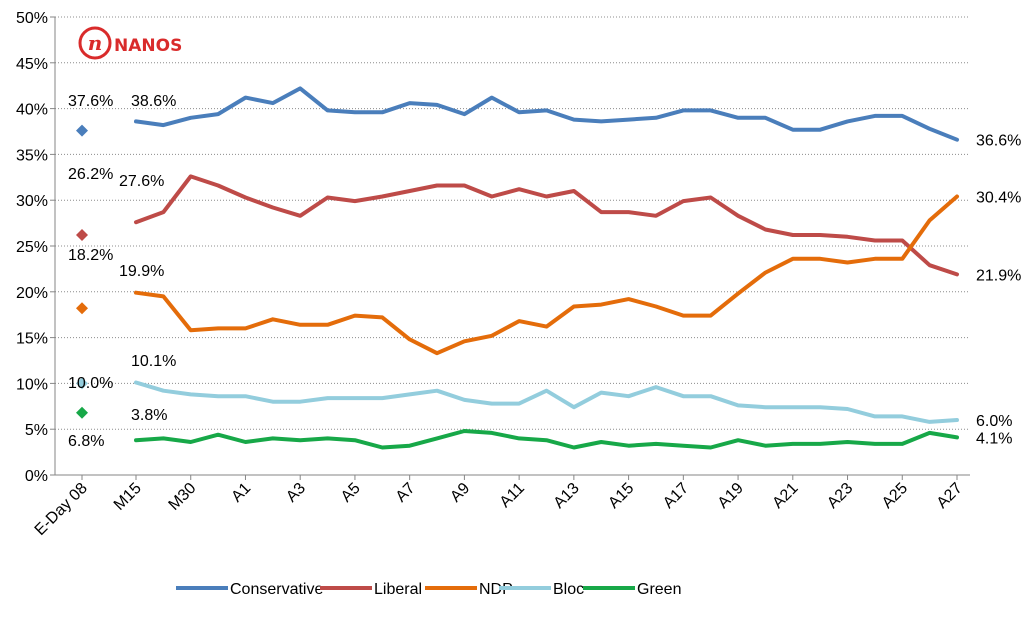  Describe the element at coordinates (90, 255) in the screenshot. I see `eday-label: 18.2%` at that location.